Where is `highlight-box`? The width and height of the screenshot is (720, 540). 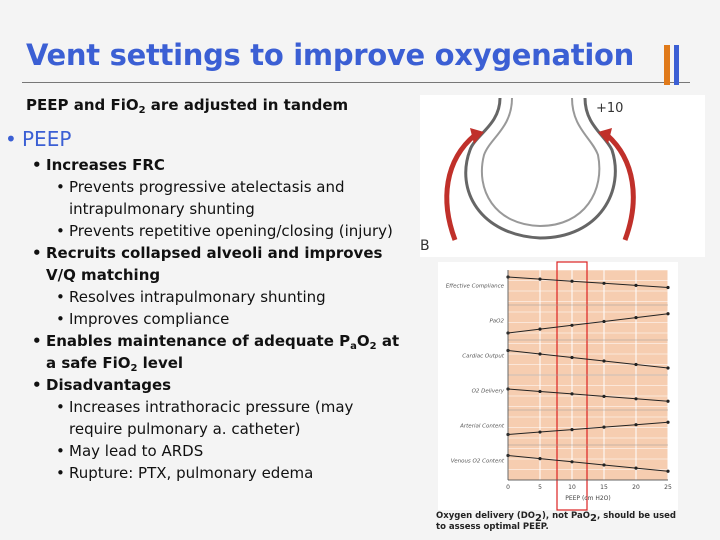
highlight-box is located at coordinates (572, 386).